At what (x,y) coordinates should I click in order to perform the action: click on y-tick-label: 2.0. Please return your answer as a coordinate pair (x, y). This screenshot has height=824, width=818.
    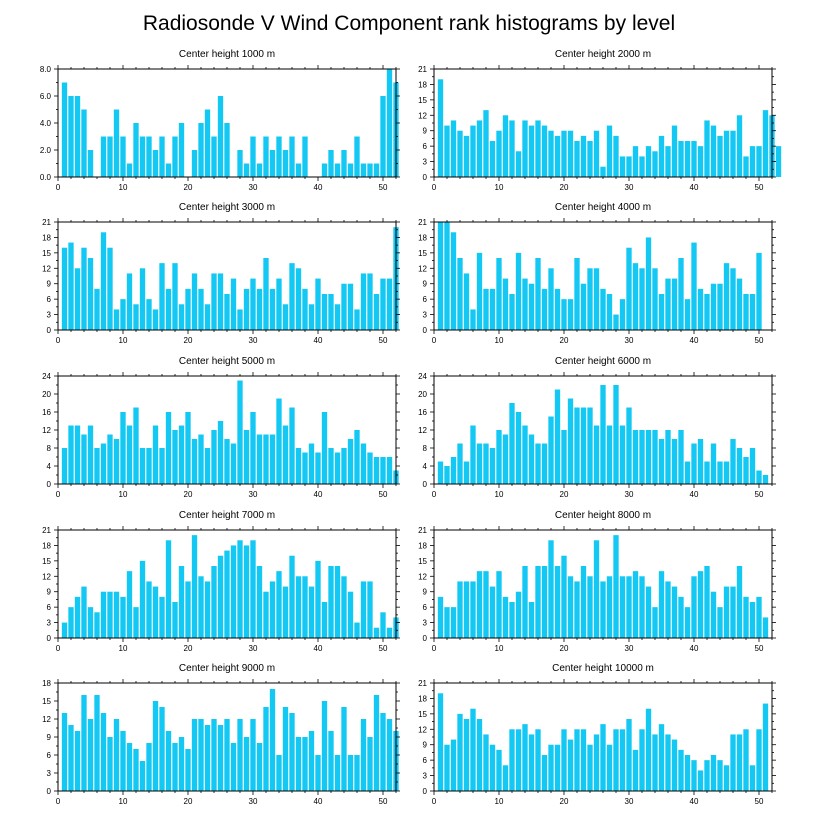
    Looking at the image, I should click on (46, 150).